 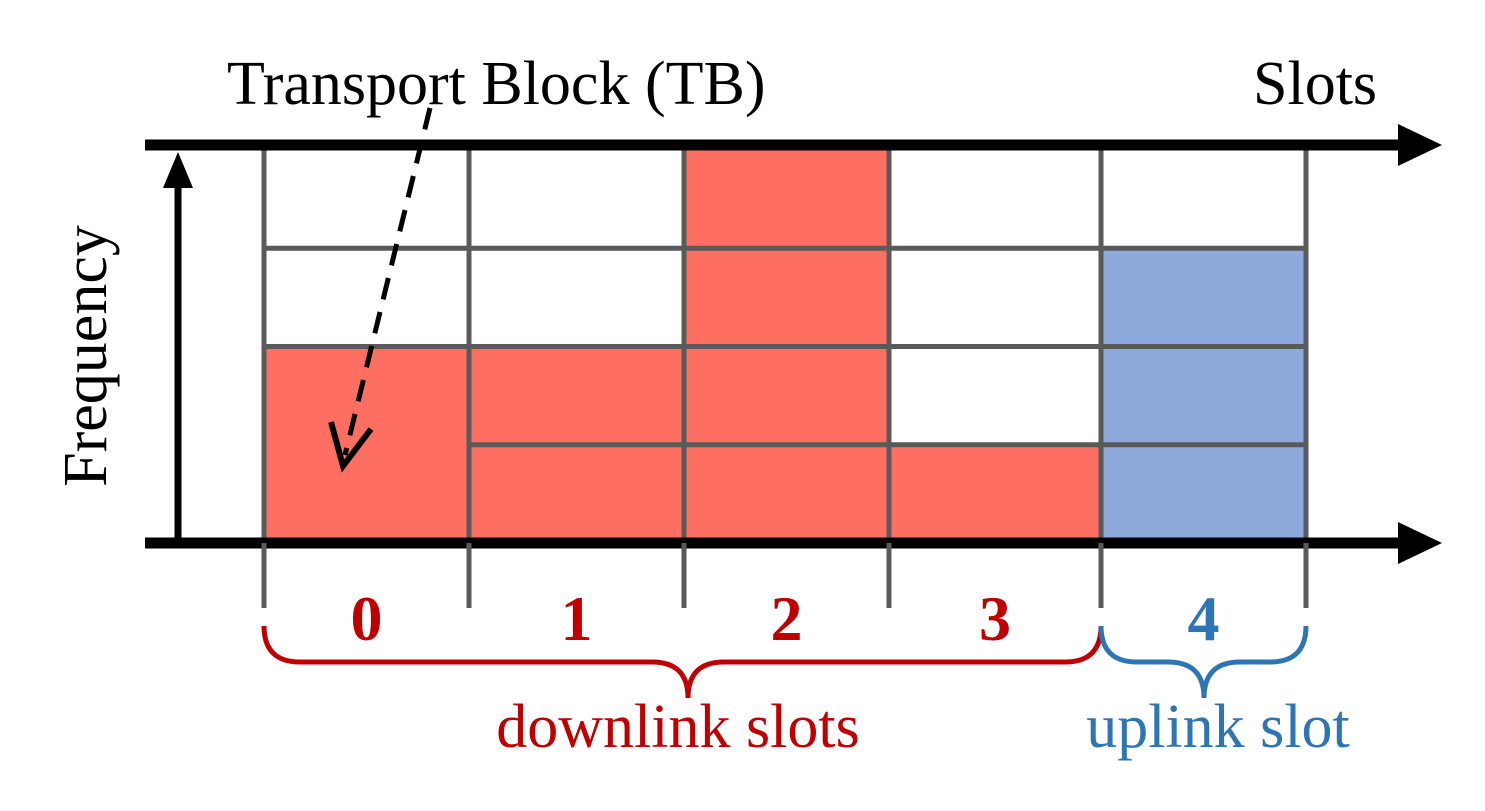 I want to click on tb-pointer-arrowhead, so click(x=351, y=447).